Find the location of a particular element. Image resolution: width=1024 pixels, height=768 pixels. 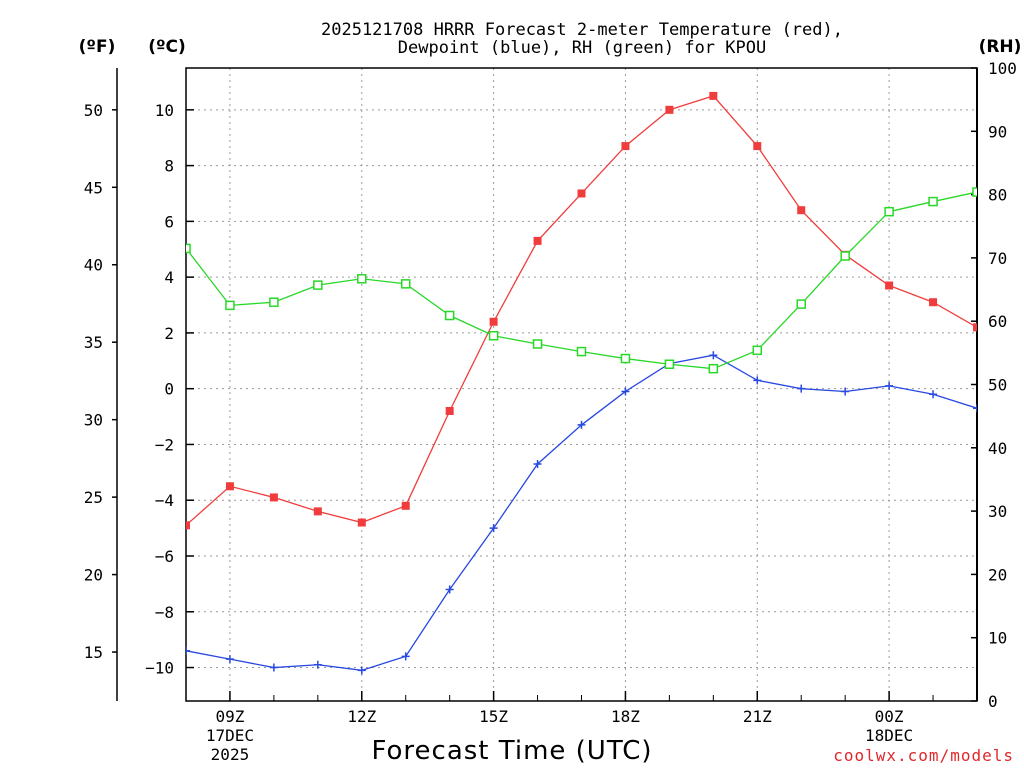

fahrenheit-tick-label: 35 is located at coordinates (93, 342).